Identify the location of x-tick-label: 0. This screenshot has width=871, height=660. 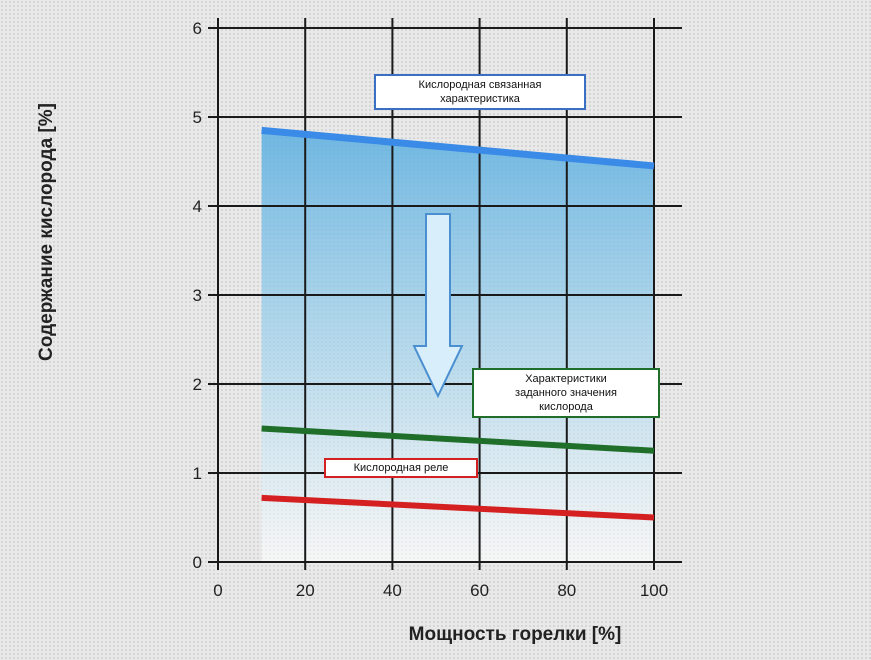
(217, 590).